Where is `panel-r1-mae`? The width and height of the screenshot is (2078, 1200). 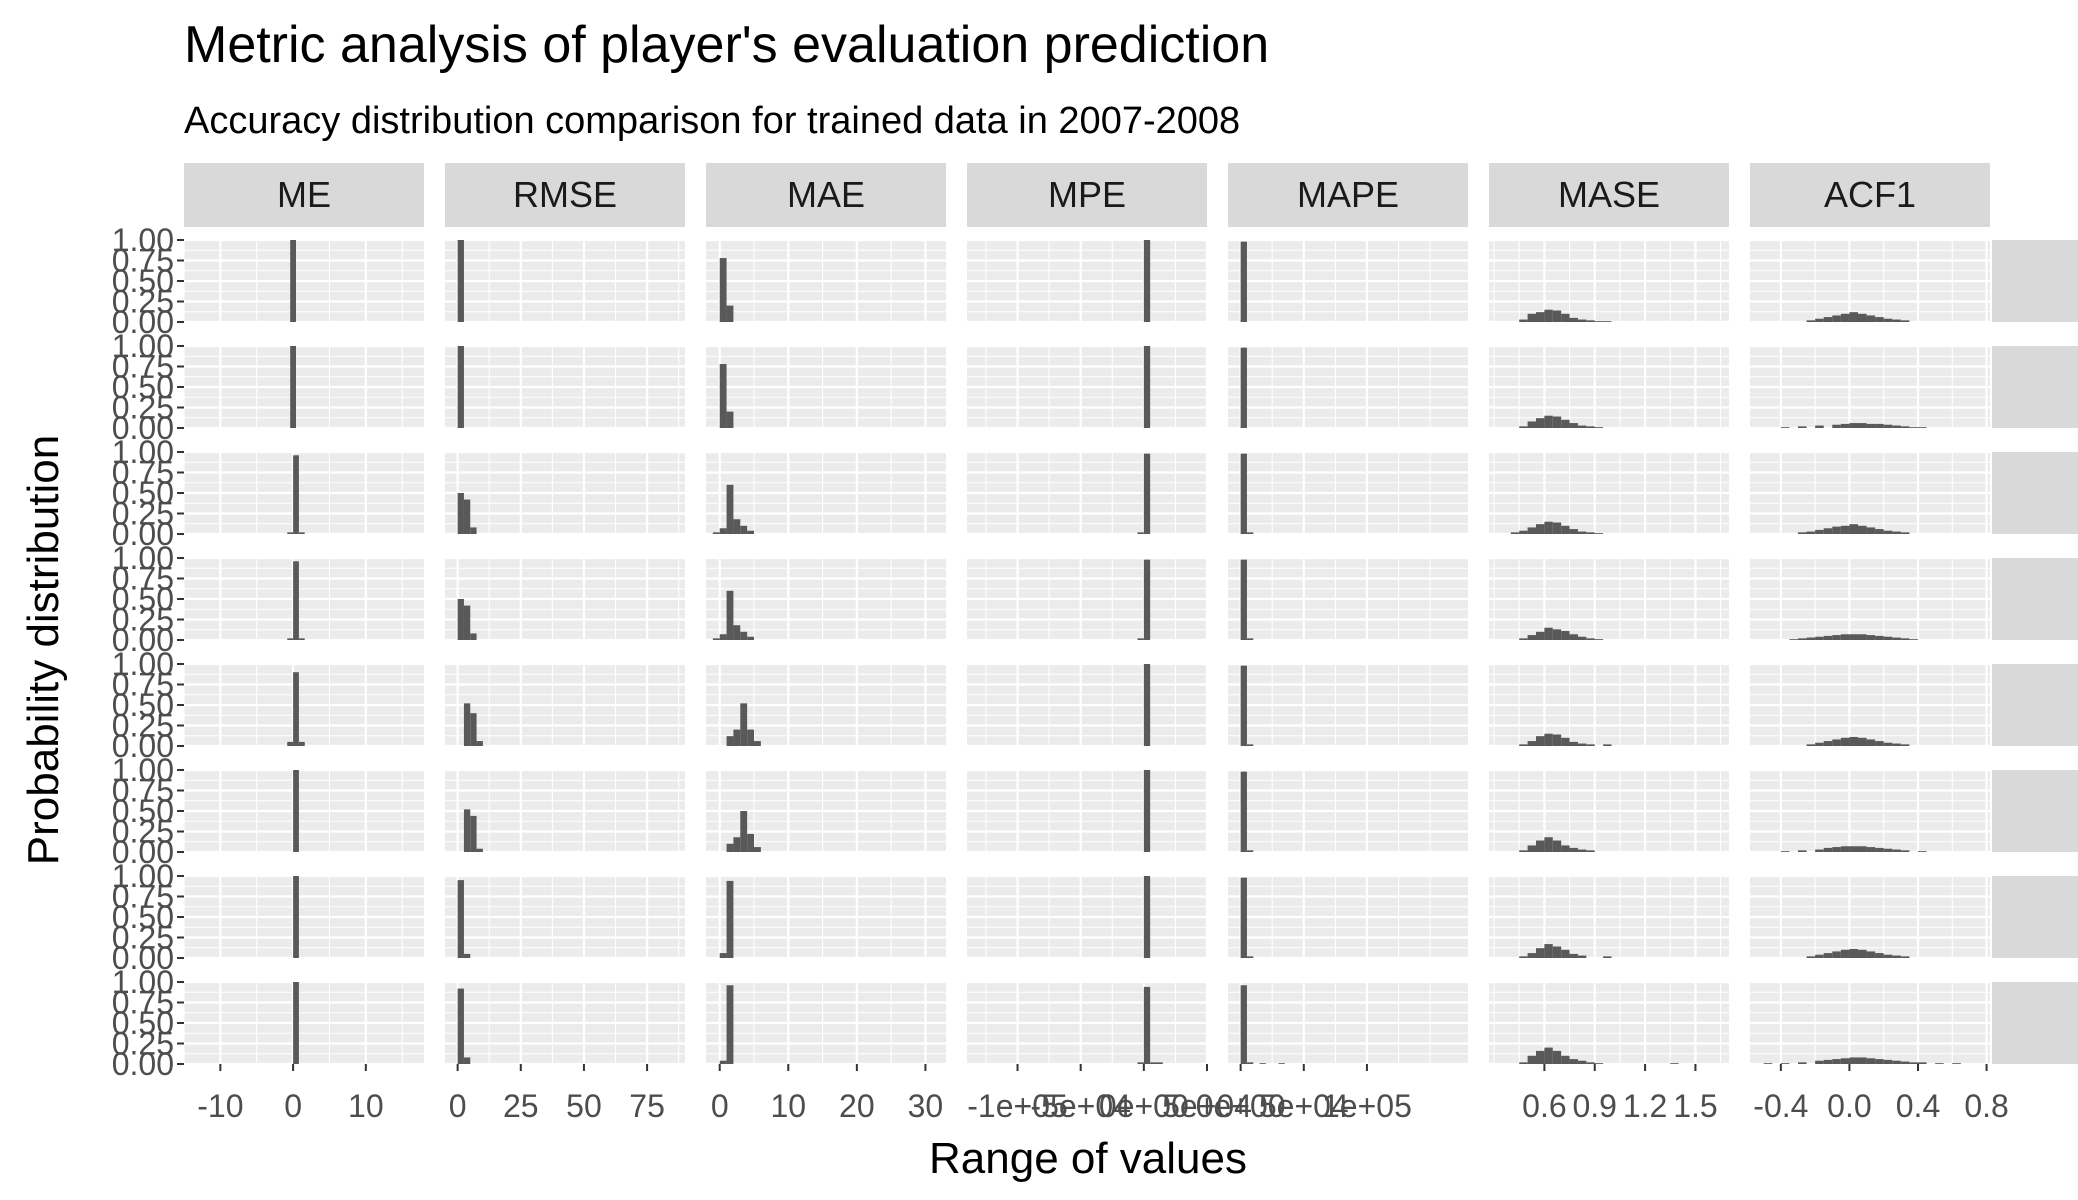 panel-r1-mae is located at coordinates (826, 281).